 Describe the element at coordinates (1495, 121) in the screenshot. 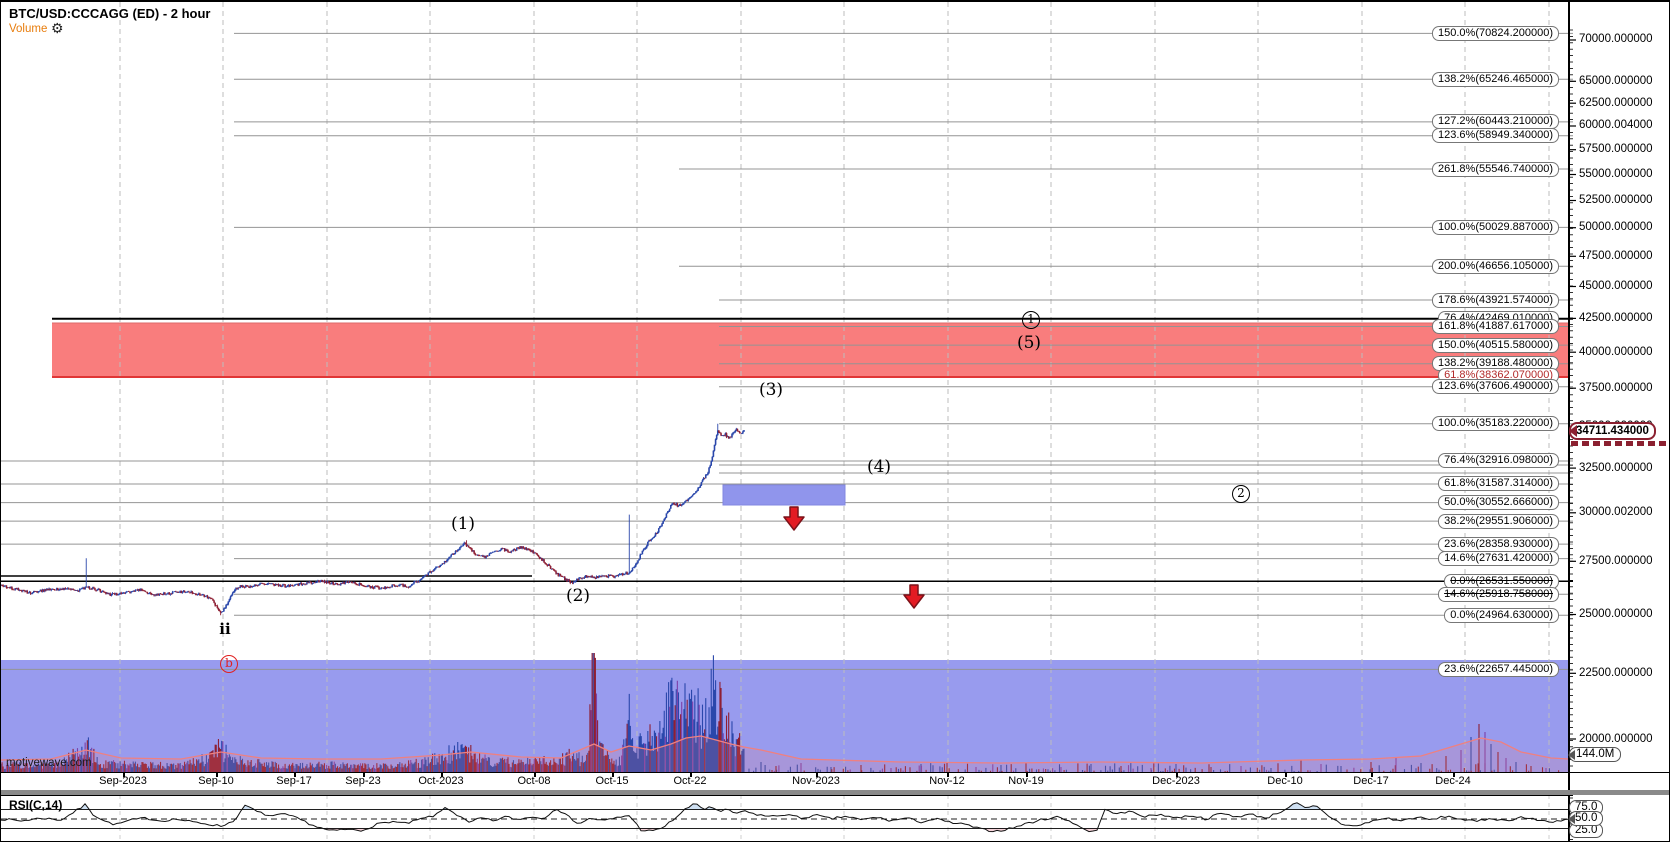

I see `fib-level-label: 127.2%(60443.210000)` at that location.